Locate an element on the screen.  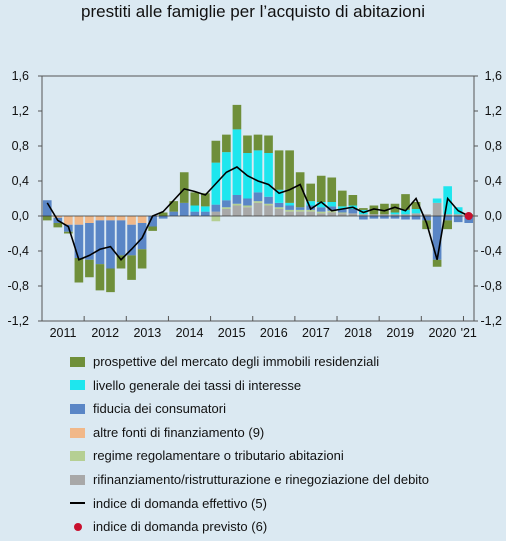
legend-item-effettivo: indice di domanda effettivo (5) is located at coordinates (249, 504).